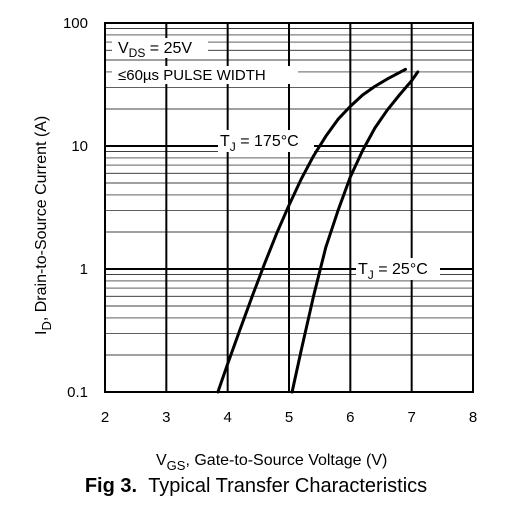  I want to click on y-tick-label: 100, so click(75, 23).